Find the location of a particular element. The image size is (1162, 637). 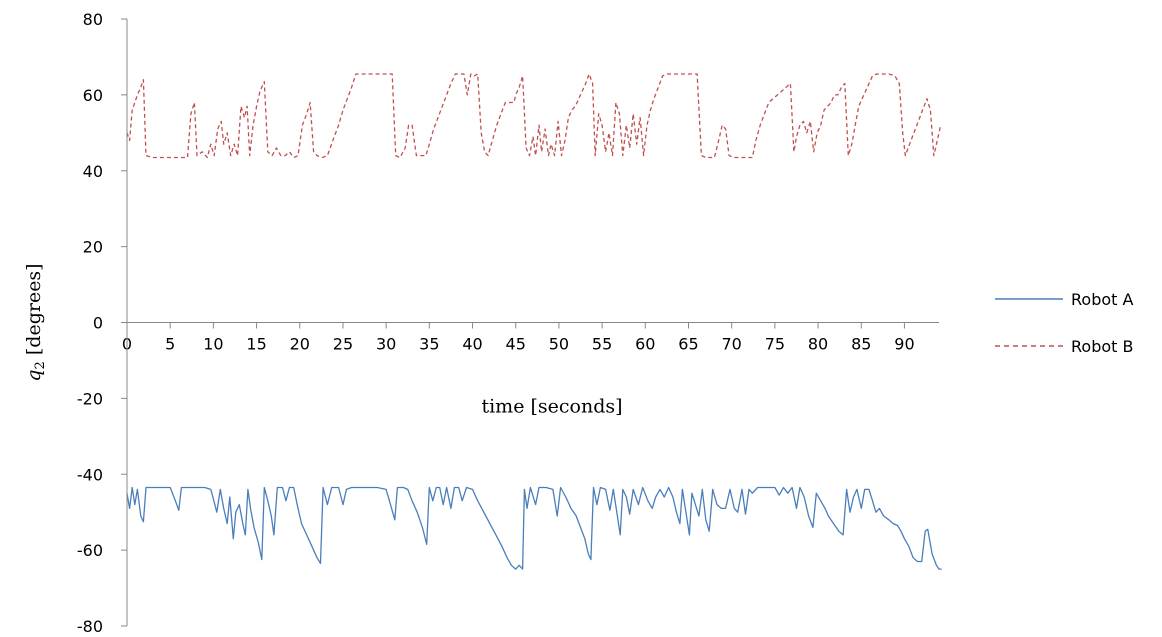

y-tick-label: 20 is located at coordinates (93, 247).